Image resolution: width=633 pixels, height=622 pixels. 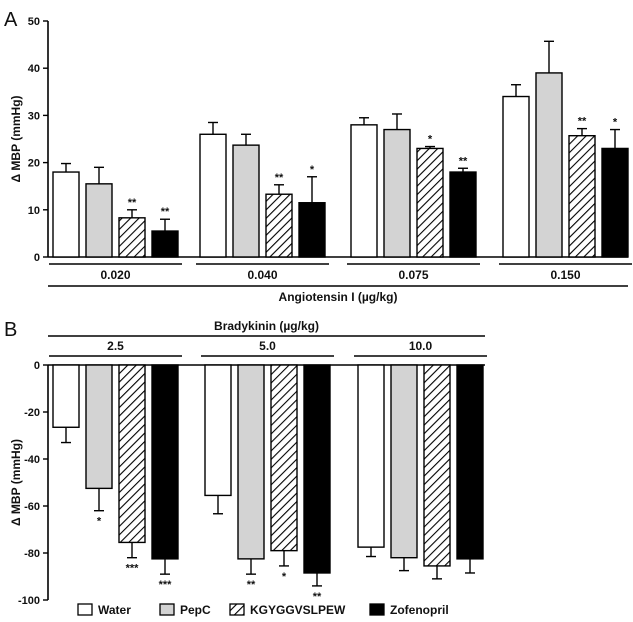 What do you see at coordinates (32, 413) in the screenshot?
I see `y-tick-label: -20` at bounding box center [32, 413].